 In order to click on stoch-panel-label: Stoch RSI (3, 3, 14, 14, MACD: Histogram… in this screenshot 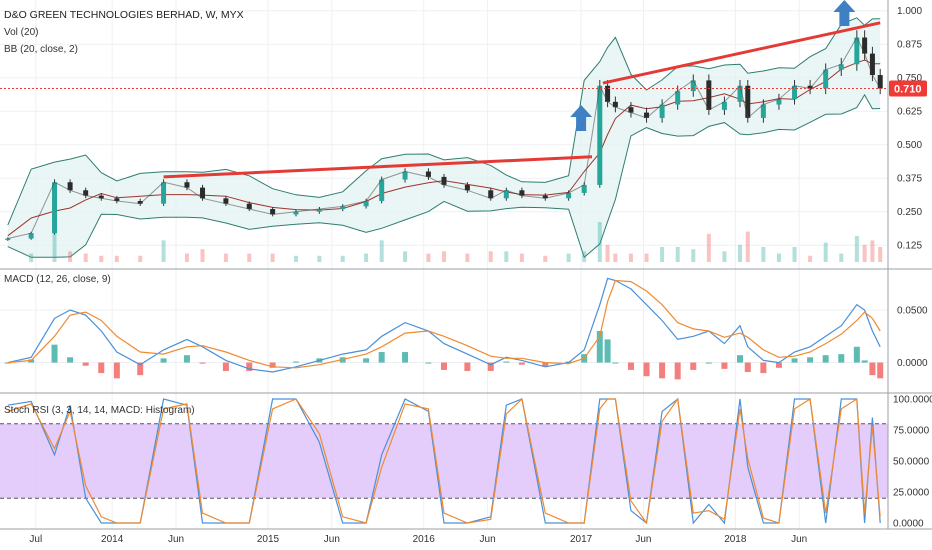, I will do `click(99, 410)`.